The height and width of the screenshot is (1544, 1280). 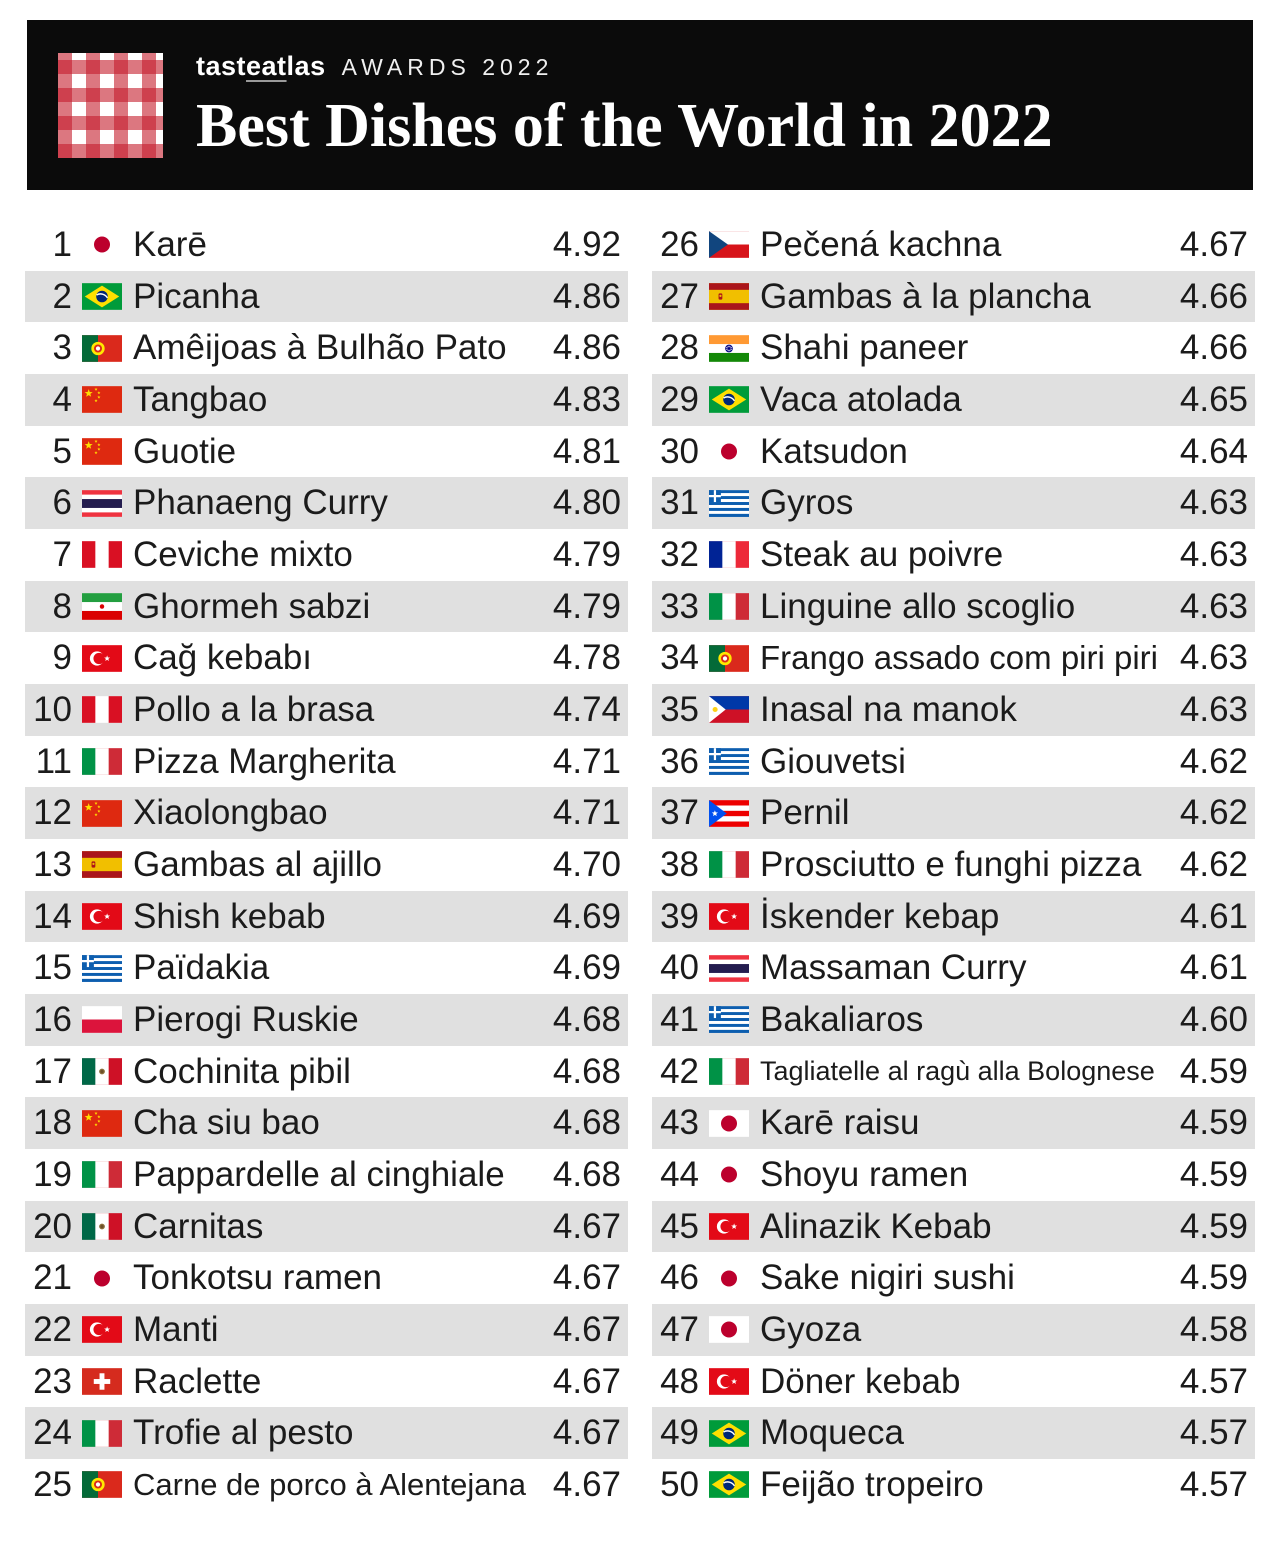 What do you see at coordinates (102, 1485) in the screenshot?
I see `flag-portugal-icon` at bounding box center [102, 1485].